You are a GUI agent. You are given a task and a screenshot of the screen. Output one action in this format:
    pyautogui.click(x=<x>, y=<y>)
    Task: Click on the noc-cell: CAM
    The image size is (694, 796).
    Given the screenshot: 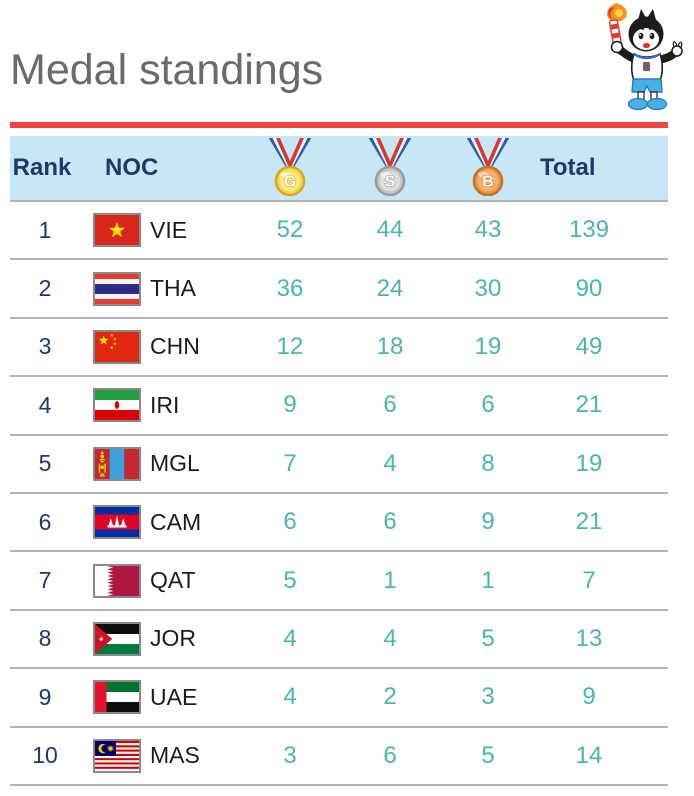 What is the action you would take?
    pyautogui.click(x=160, y=522)
    